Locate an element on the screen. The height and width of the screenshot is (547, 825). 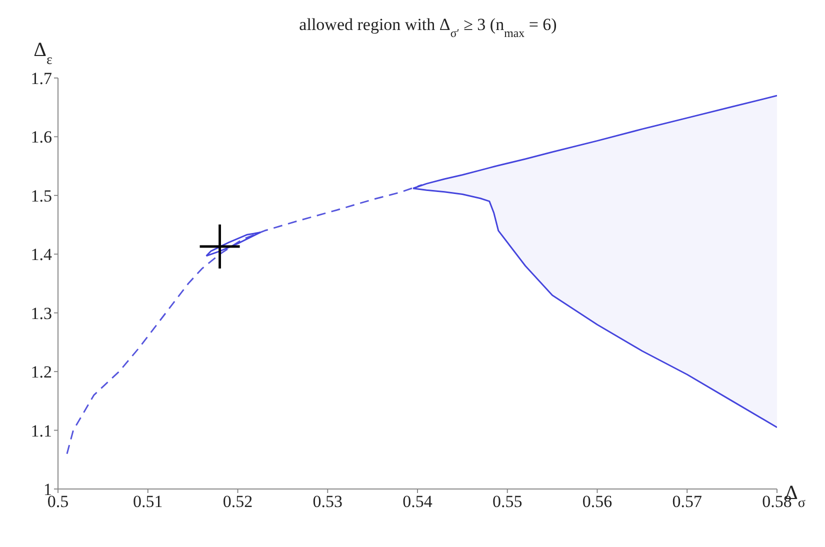
x-tick-label: 0.54 is located at coordinates (417, 502).